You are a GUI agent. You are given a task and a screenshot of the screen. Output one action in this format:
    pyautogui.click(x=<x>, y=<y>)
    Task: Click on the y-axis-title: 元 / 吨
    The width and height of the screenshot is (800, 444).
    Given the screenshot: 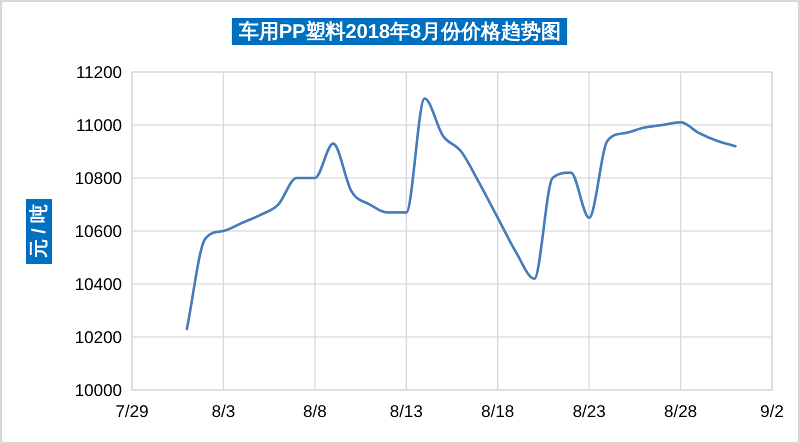 What is the action you would take?
    pyautogui.click(x=39, y=231)
    